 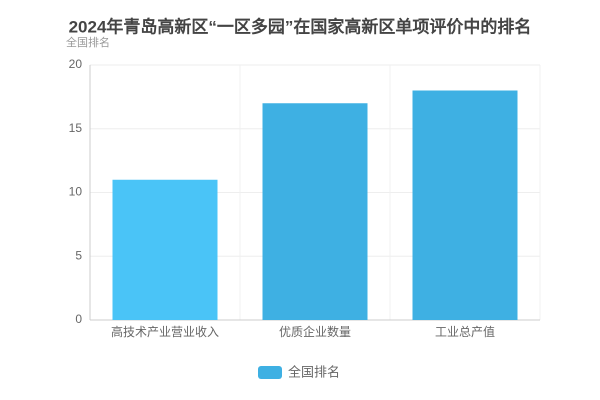 What do you see at coordinates (314, 371) in the screenshot?
I see `legend-label: 全国排名` at bounding box center [314, 371].